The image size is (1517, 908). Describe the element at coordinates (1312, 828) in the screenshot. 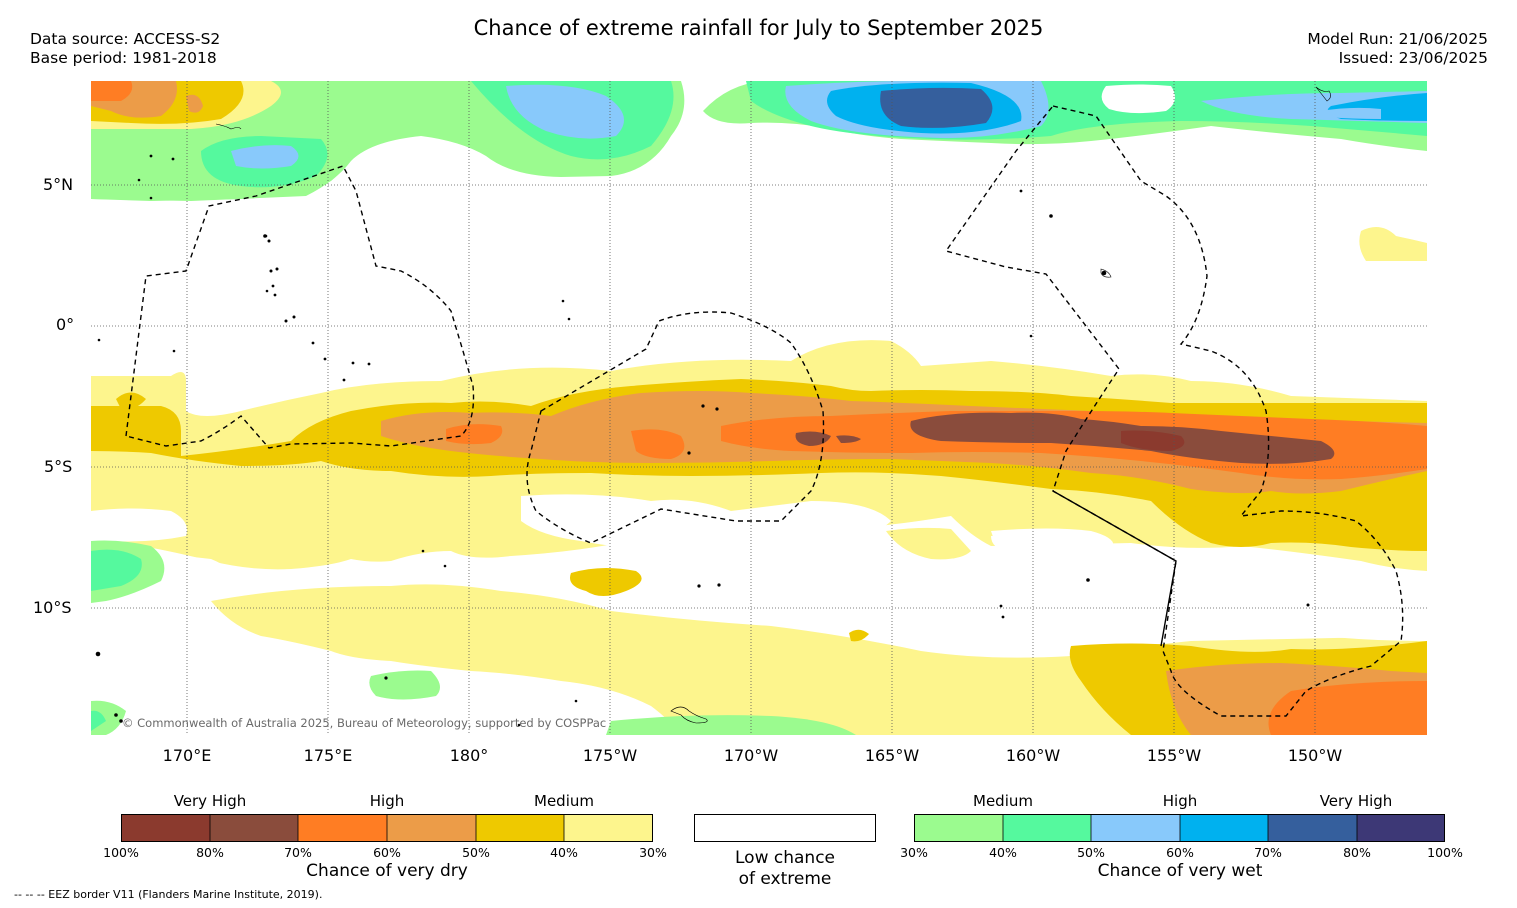

I see `wet-swatch-very-high-a` at that location.